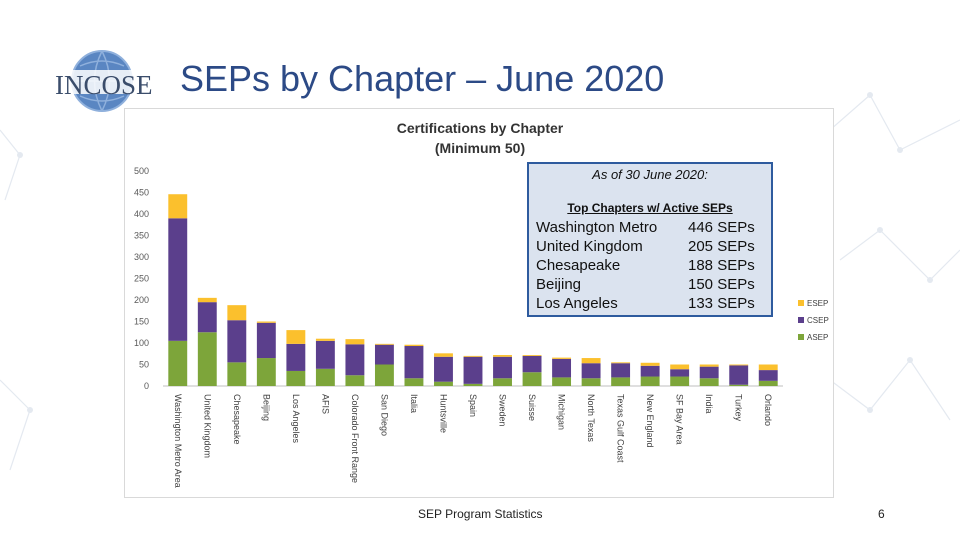  Describe the element at coordinates (578, 265) in the screenshot. I see `chapter-name: Chesapeake` at that location.